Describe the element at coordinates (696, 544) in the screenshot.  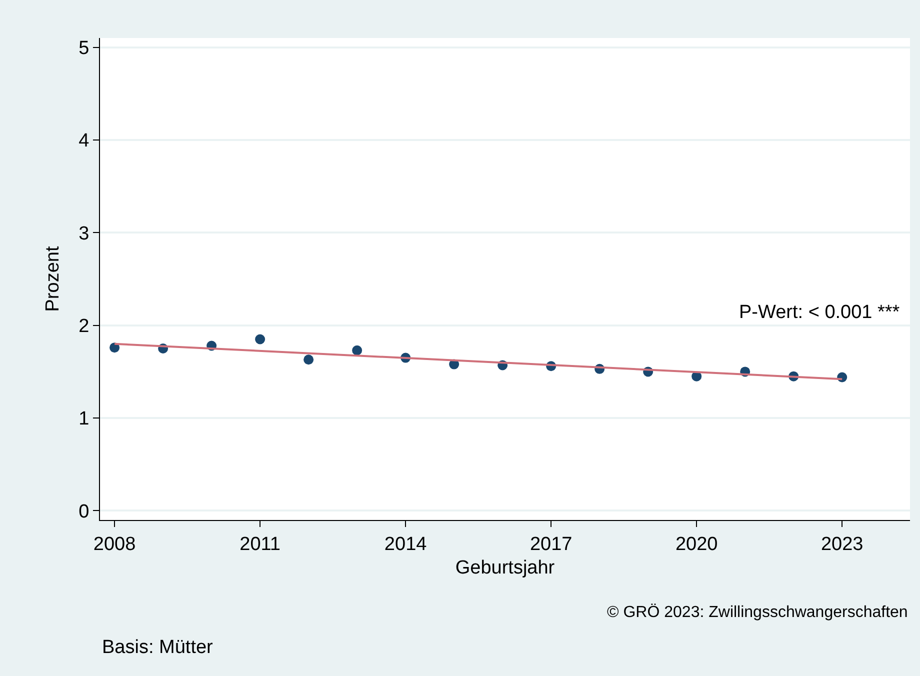
I see `x-tick-label: 2020` at that location.